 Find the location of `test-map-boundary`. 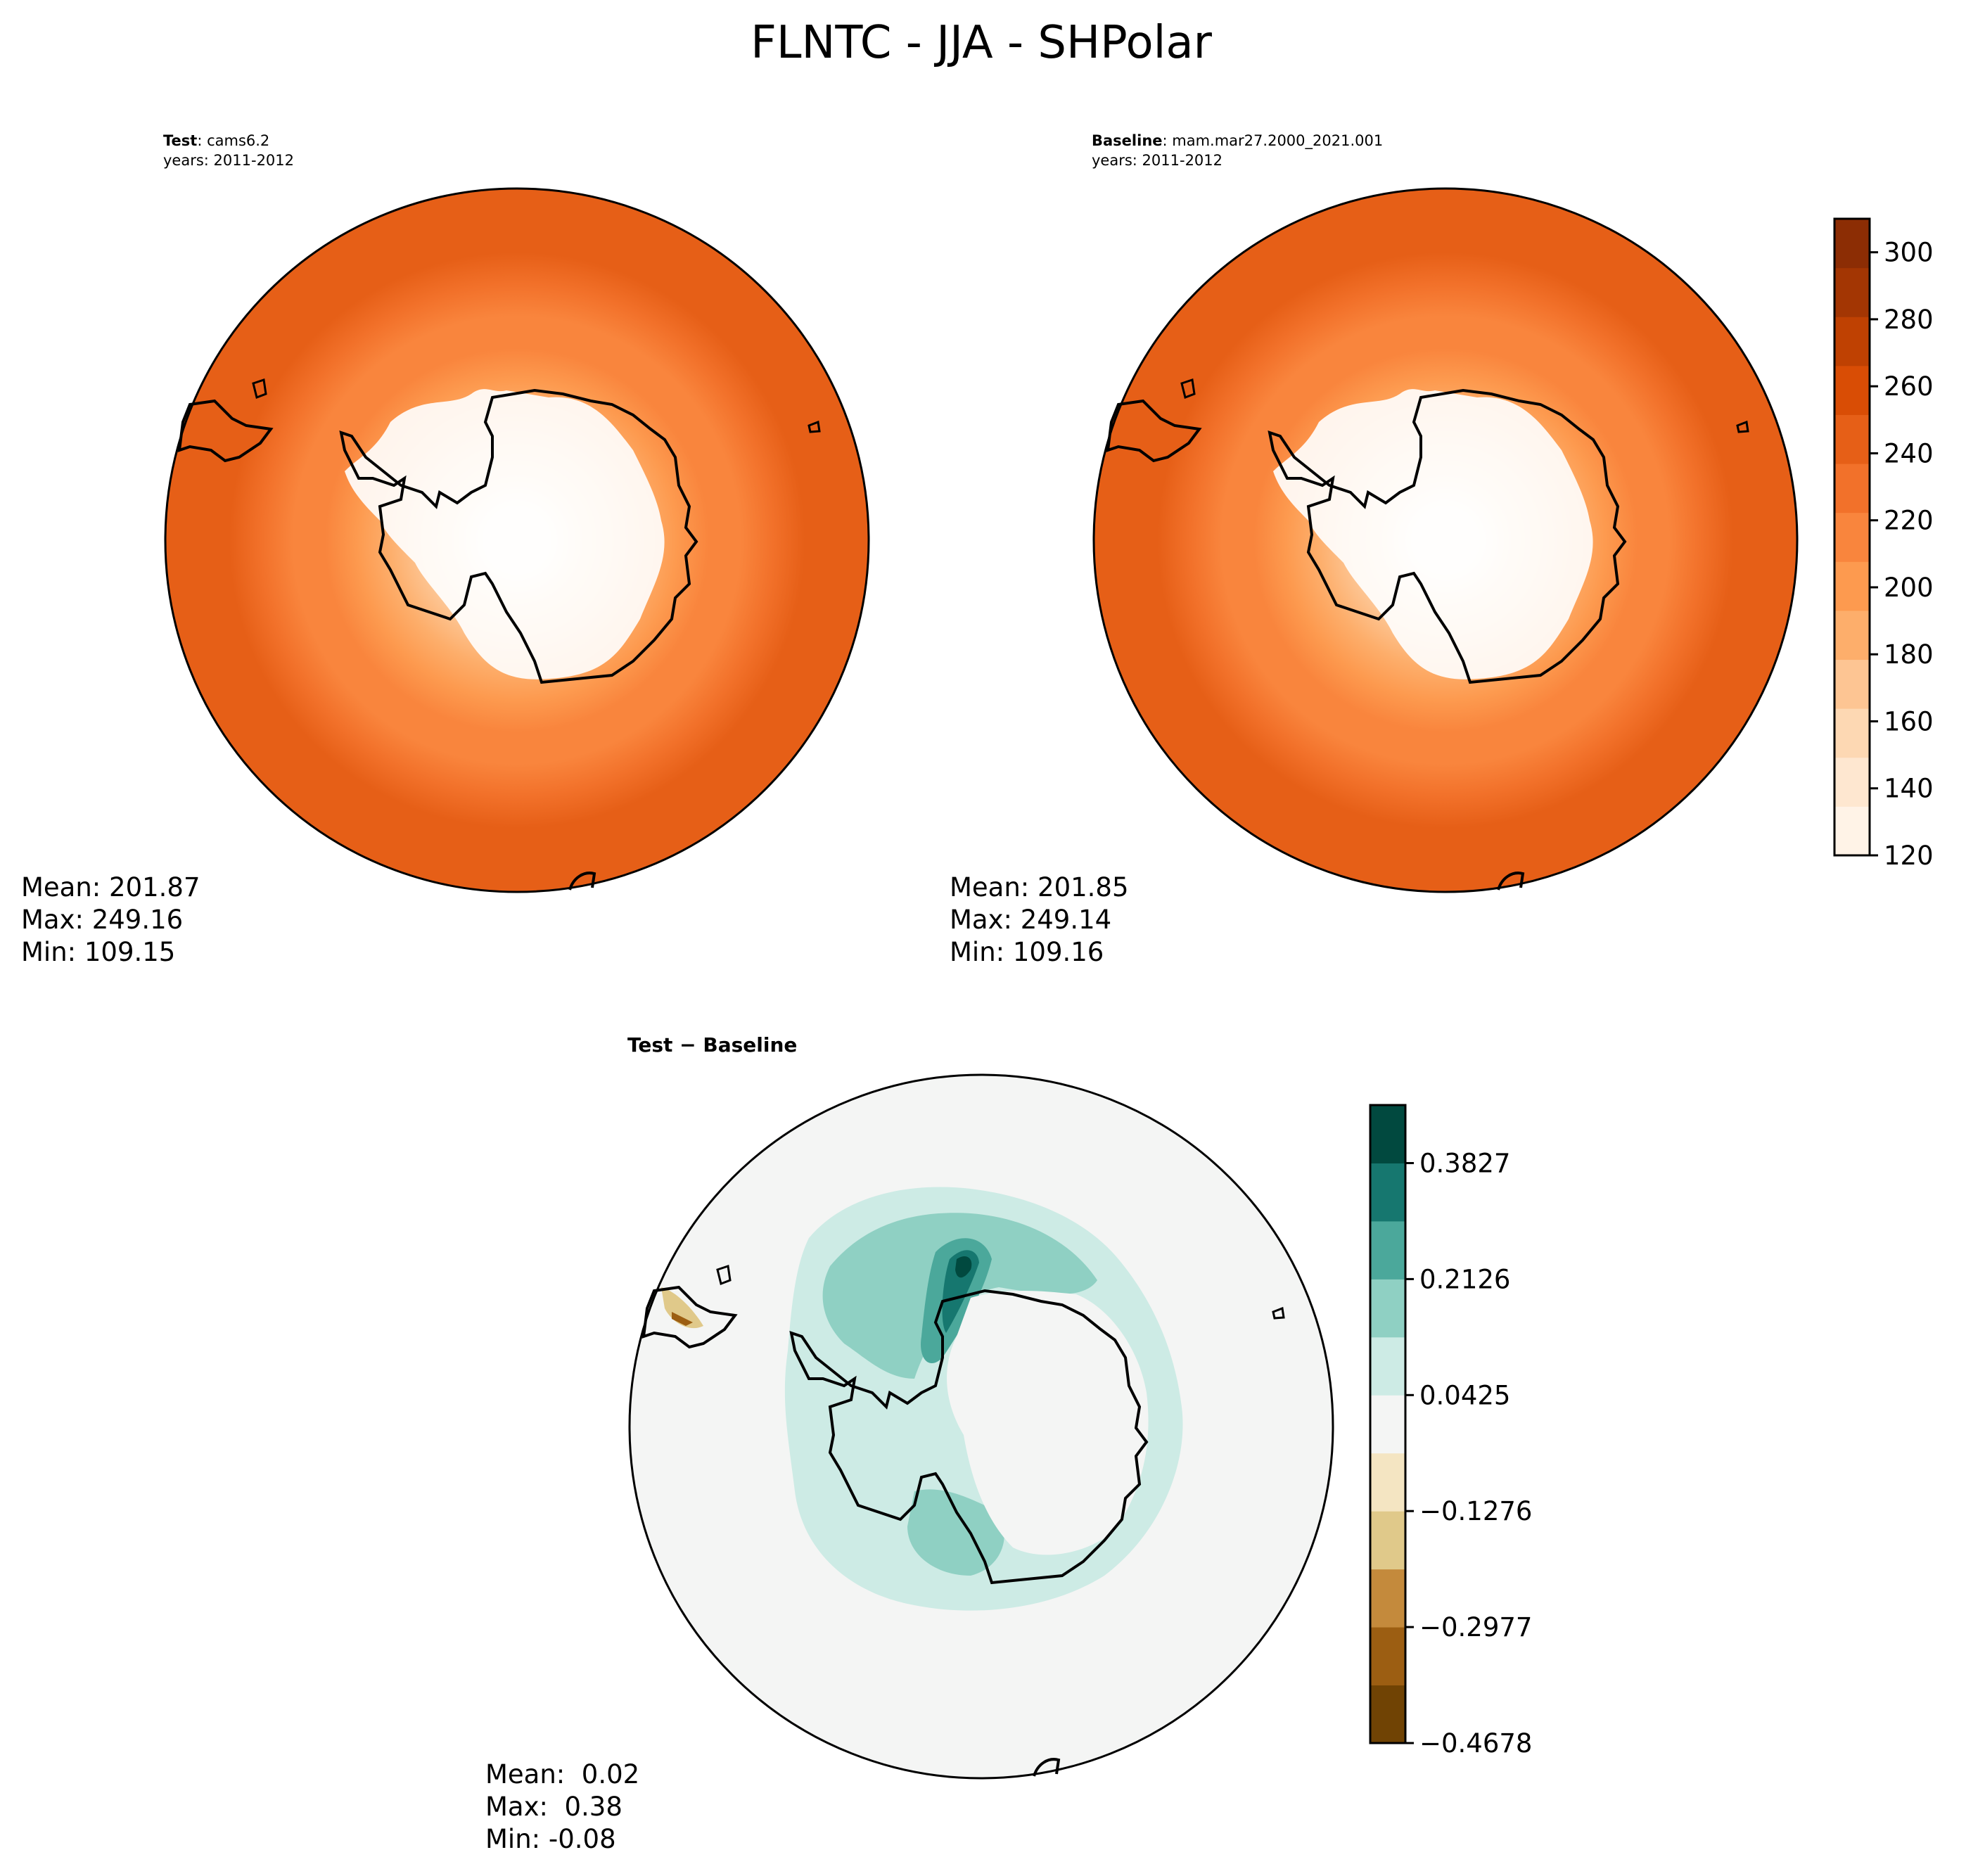

test-map-boundary is located at coordinates (517, 540).